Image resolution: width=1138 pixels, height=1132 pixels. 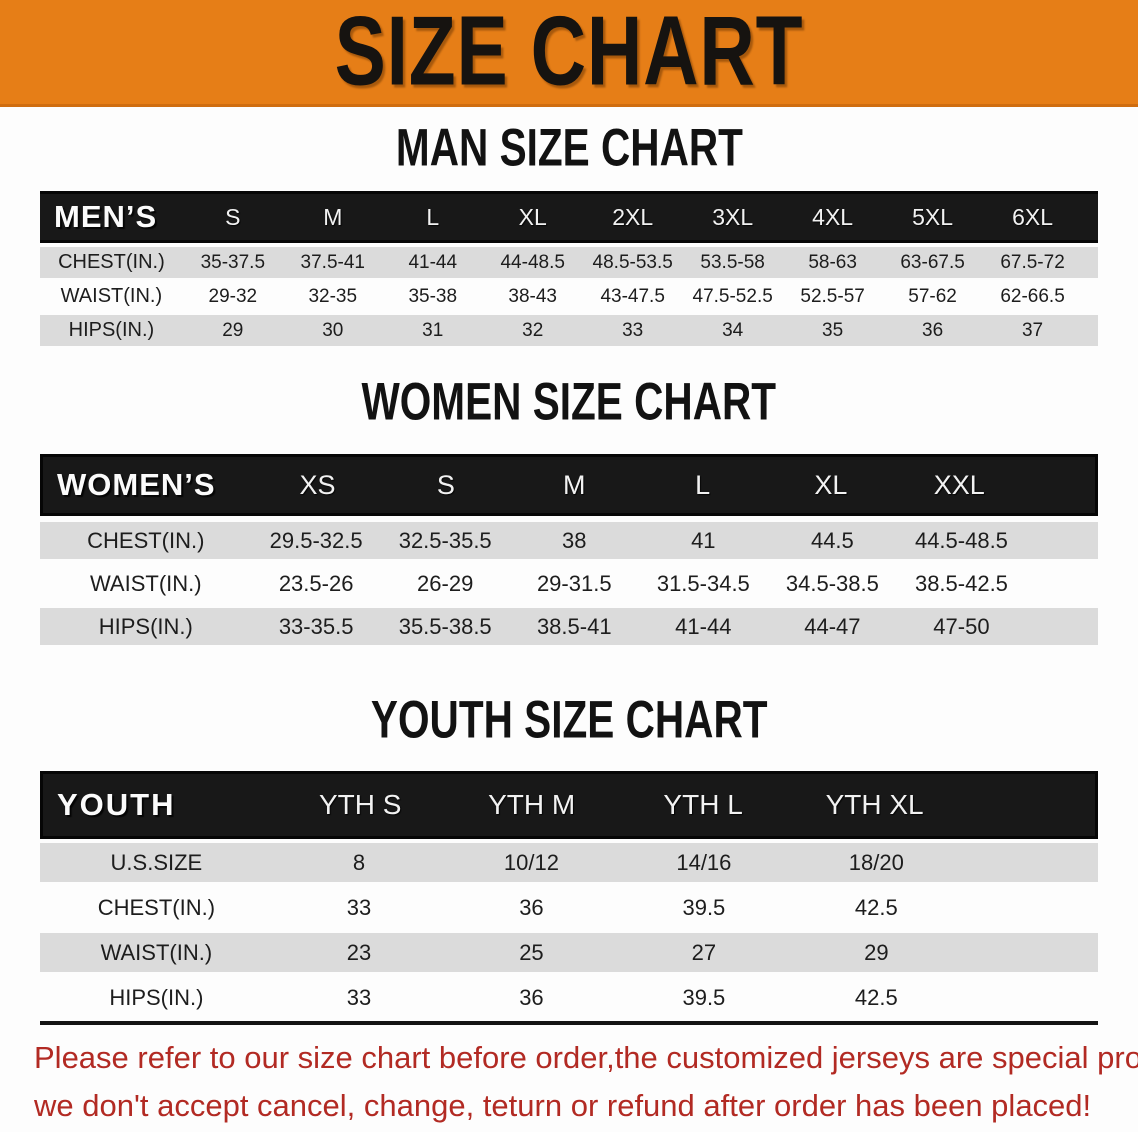 What do you see at coordinates (961, 540) in the screenshot?
I see `value-cell: 44.5-48.5` at bounding box center [961, 540].